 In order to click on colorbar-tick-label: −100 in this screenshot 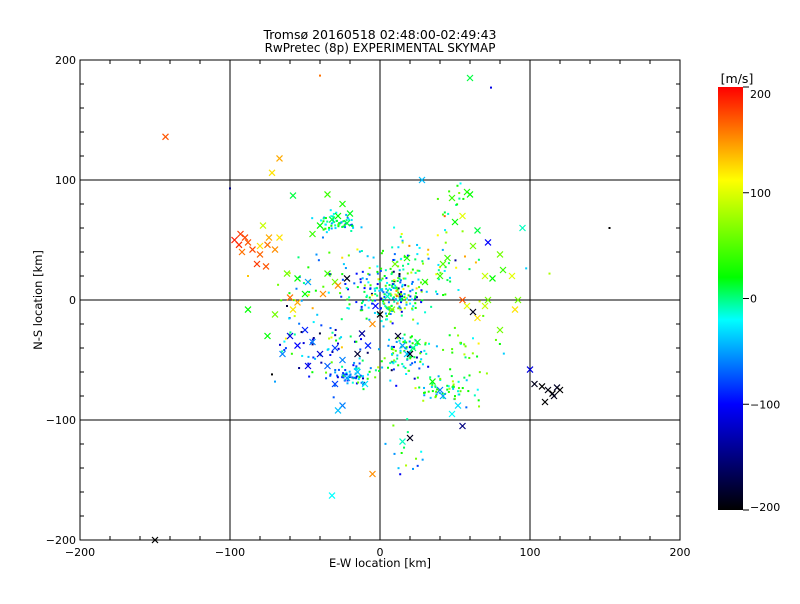, I will do `click(765, 404)`.